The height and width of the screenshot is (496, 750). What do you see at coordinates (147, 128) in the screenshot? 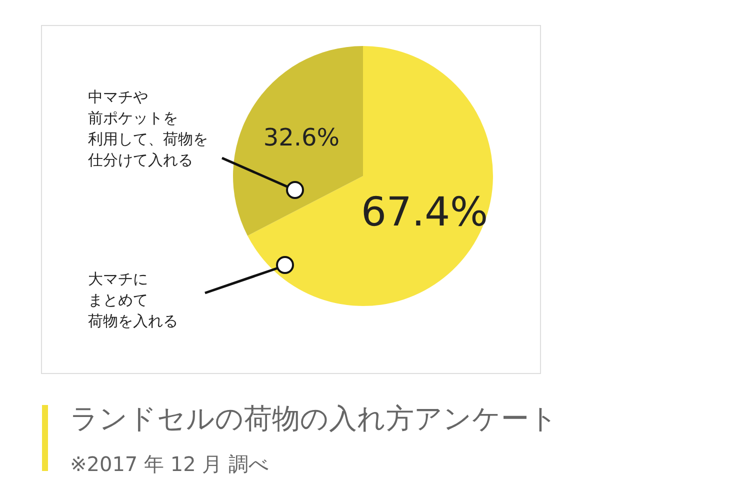
I see `slice-label: 中マチや前ポケットを利用して、荷物を仕分けて入れる` at bounding box center [147, 128].